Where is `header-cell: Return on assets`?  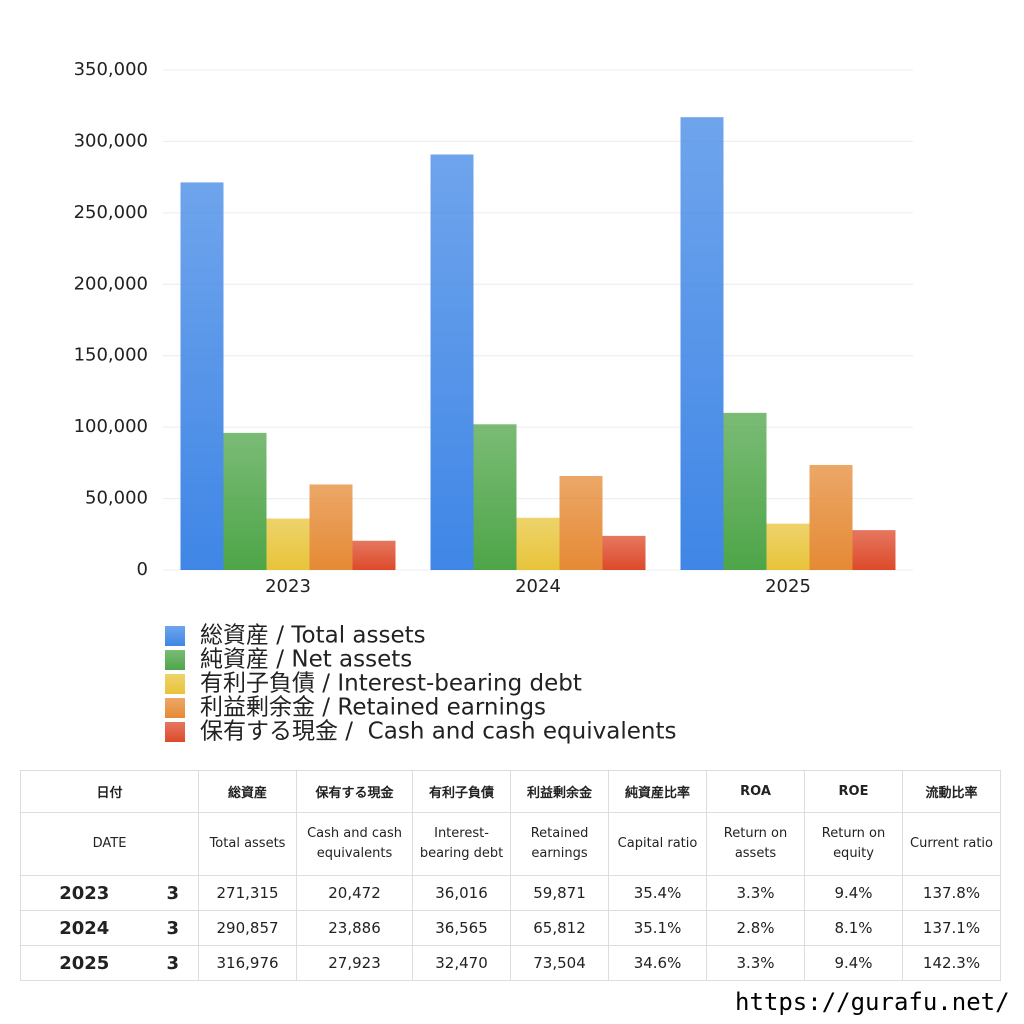
header-cell: Return on assets is located at coordinates (756, 844).